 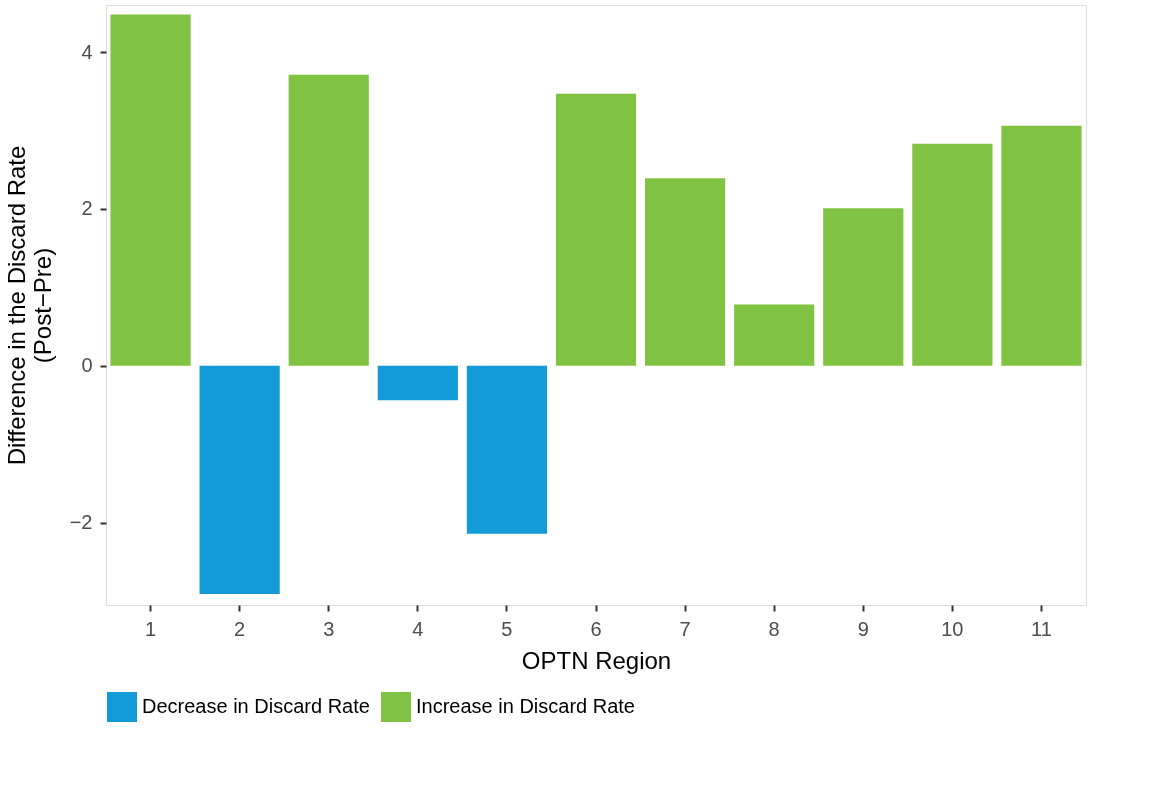 What do you see at coordinates (329, 628) in the screenshot?
I see `x-tick-label: 3` at bounding box center [329, 628].